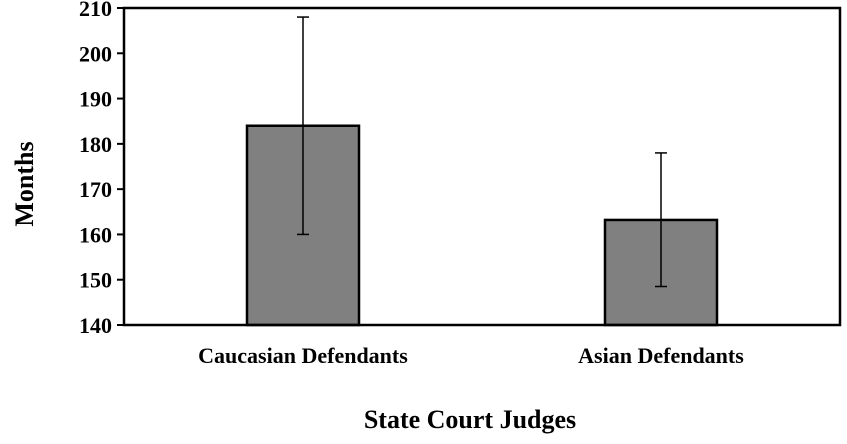  I want to click on x-category-label: Asian Defendants, so click(661, 355).